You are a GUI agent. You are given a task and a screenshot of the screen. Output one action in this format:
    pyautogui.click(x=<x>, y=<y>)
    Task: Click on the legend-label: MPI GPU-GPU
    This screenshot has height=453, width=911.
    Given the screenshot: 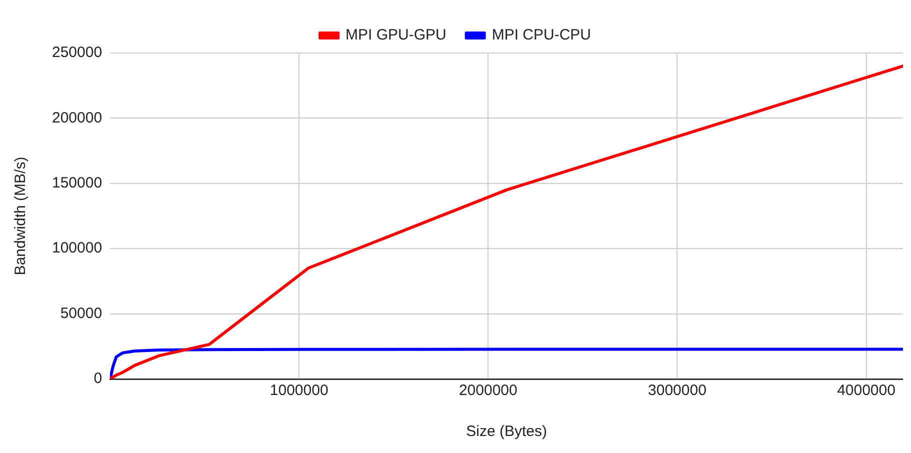 What is the action you would take?
    pyautogui.click(x=395, y=35)
    